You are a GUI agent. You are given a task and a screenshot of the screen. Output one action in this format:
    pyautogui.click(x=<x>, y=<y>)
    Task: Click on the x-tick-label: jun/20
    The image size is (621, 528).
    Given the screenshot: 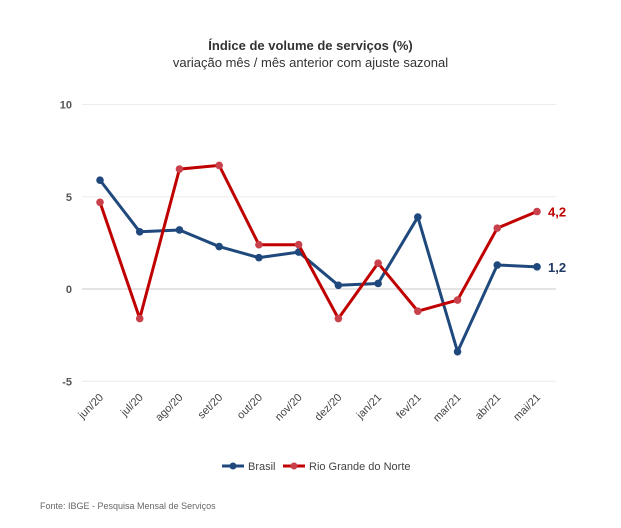 What is the action you would take?
    pyautogui.click(x=91, y=407)
    